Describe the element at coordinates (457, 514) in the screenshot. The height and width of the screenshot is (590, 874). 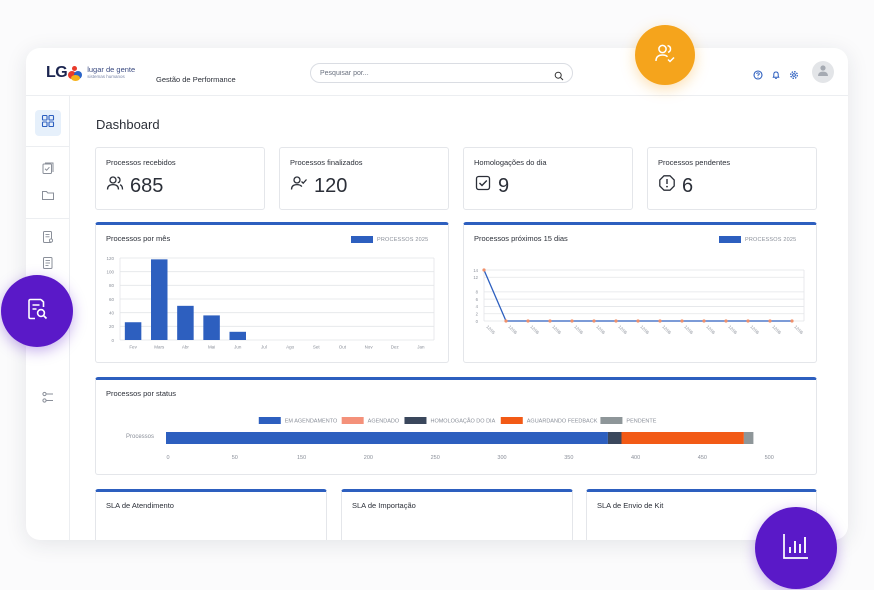
I see `panel-sla-import: SLA de Importação` at that location.